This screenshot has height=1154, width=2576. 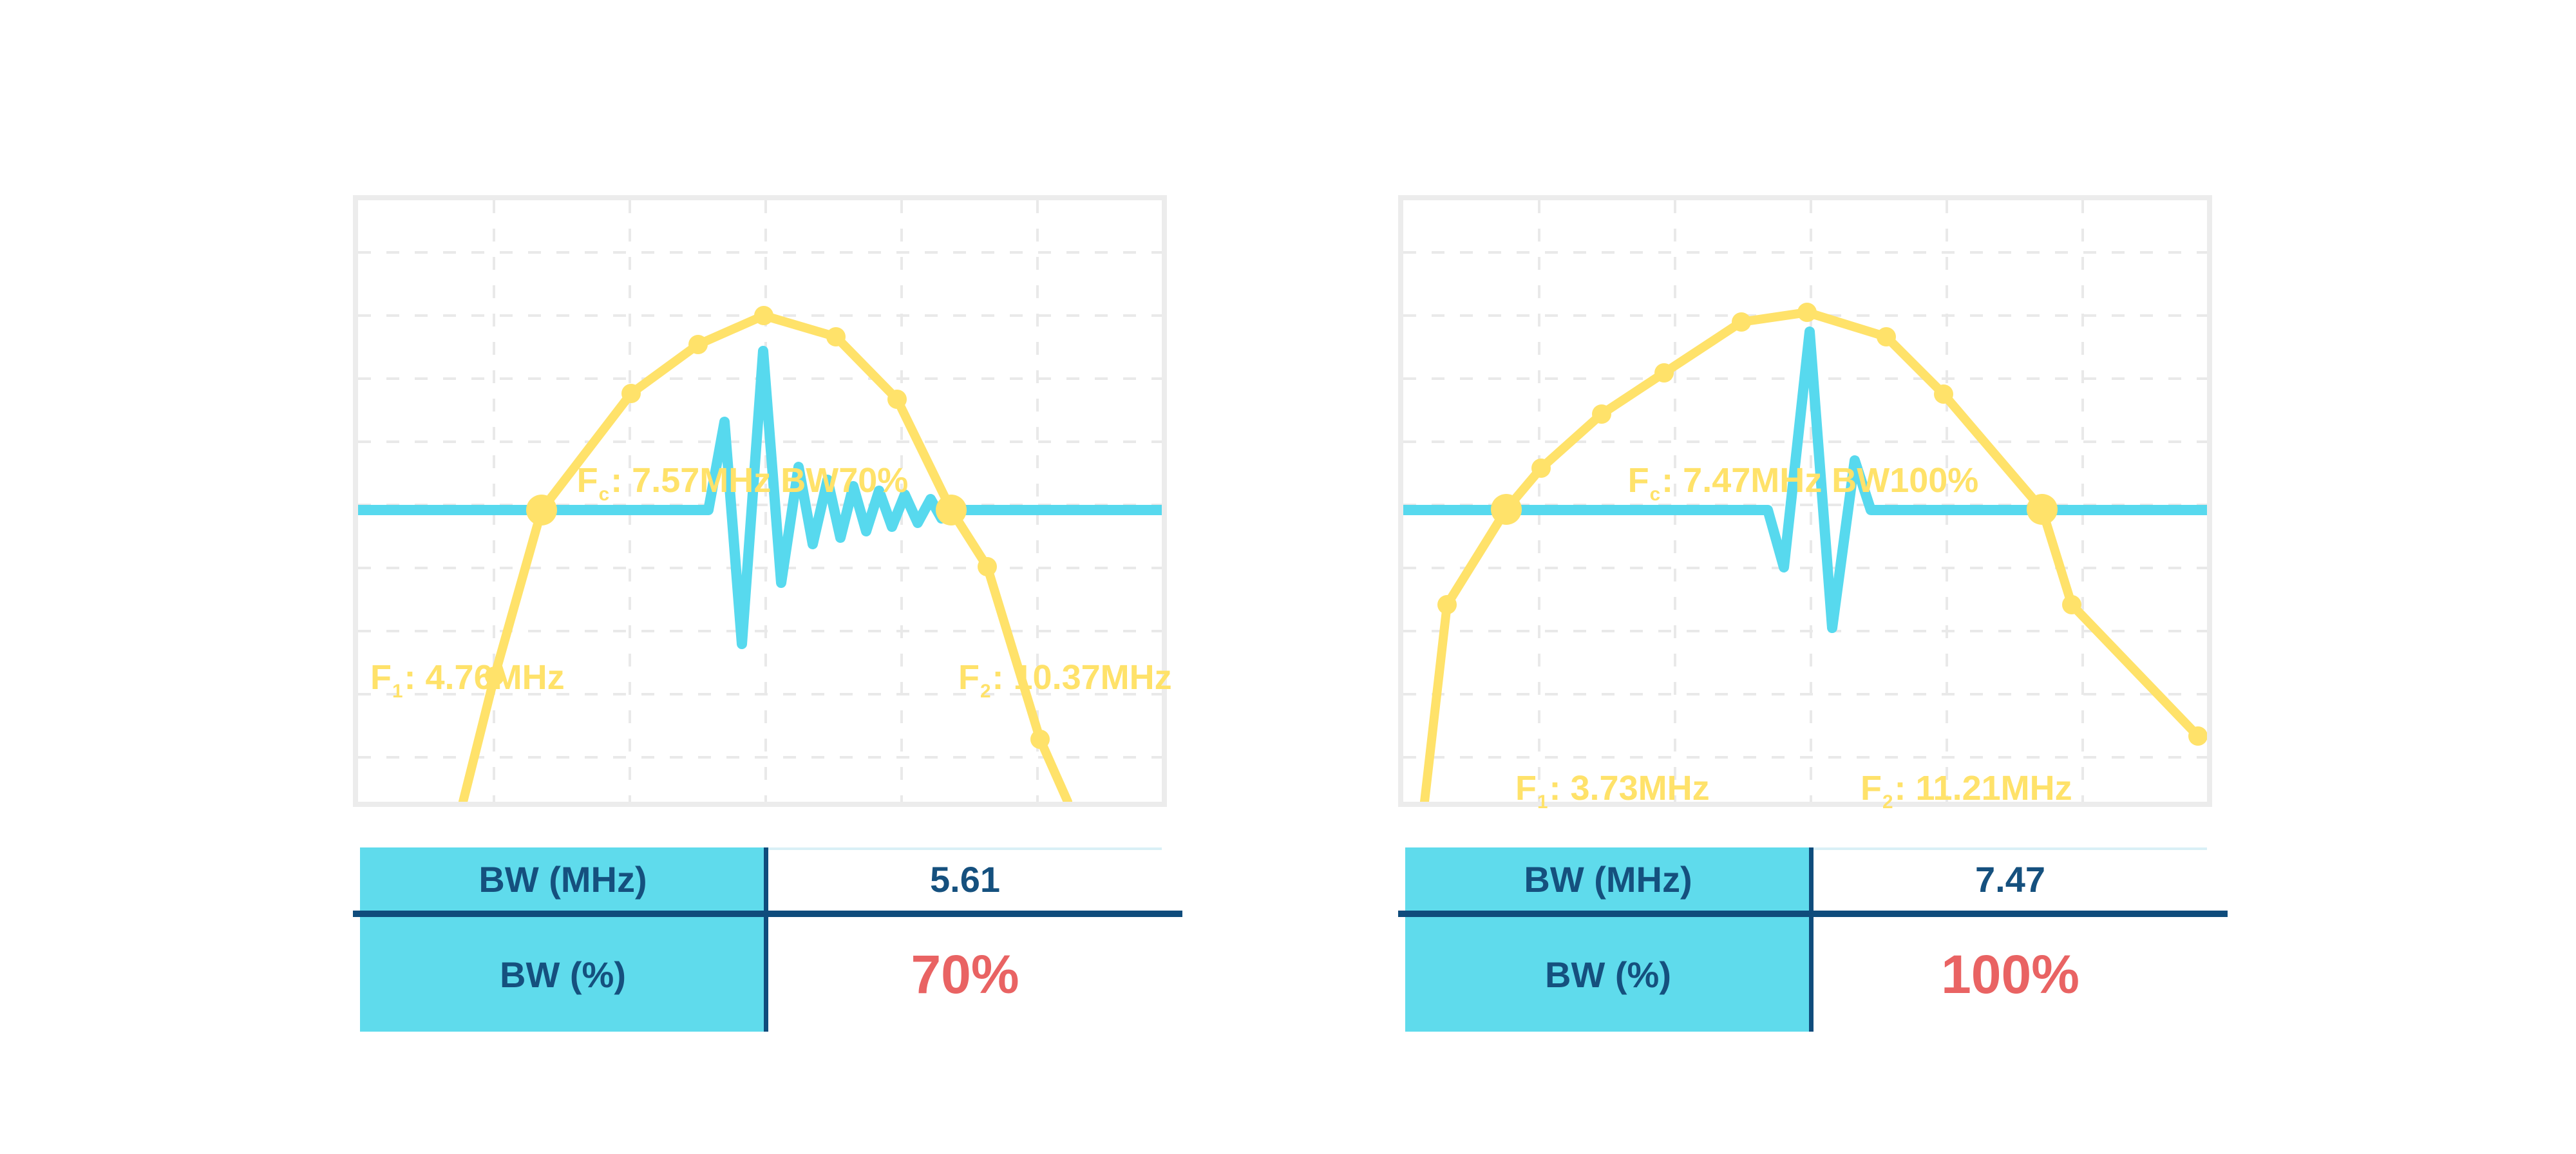 What do you see at coordinates (2010, 879) in the screenshot?
I see `bw-mhz-value: 7.47` at bounding box center [2010, 879].